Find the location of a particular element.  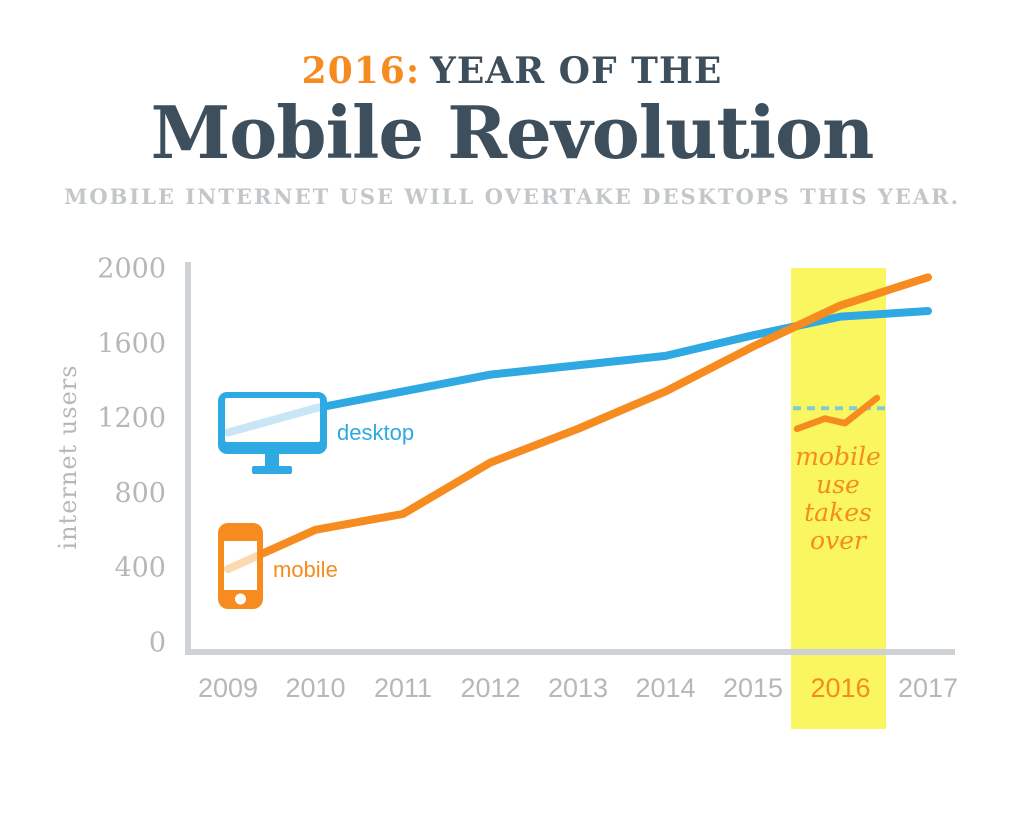

x-tick-label: 2015 is located at coordinates (753, 688).